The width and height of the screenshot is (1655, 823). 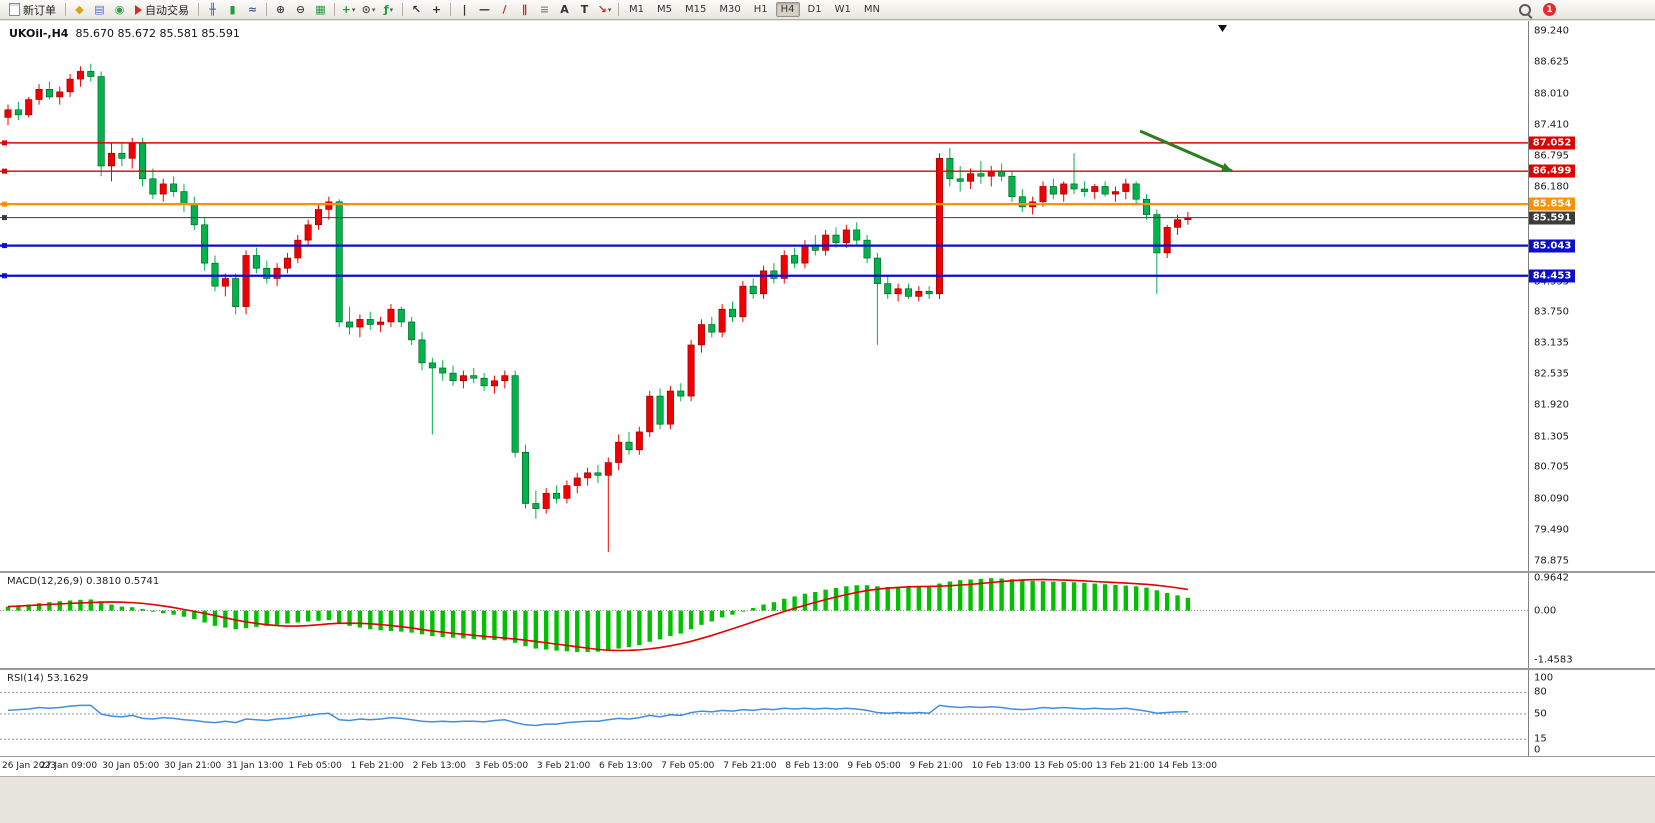 What do you see at coordinates (636, 9) in the screenshot?
I see `timeframe-m1: M1` at bounding box center [636, 9].